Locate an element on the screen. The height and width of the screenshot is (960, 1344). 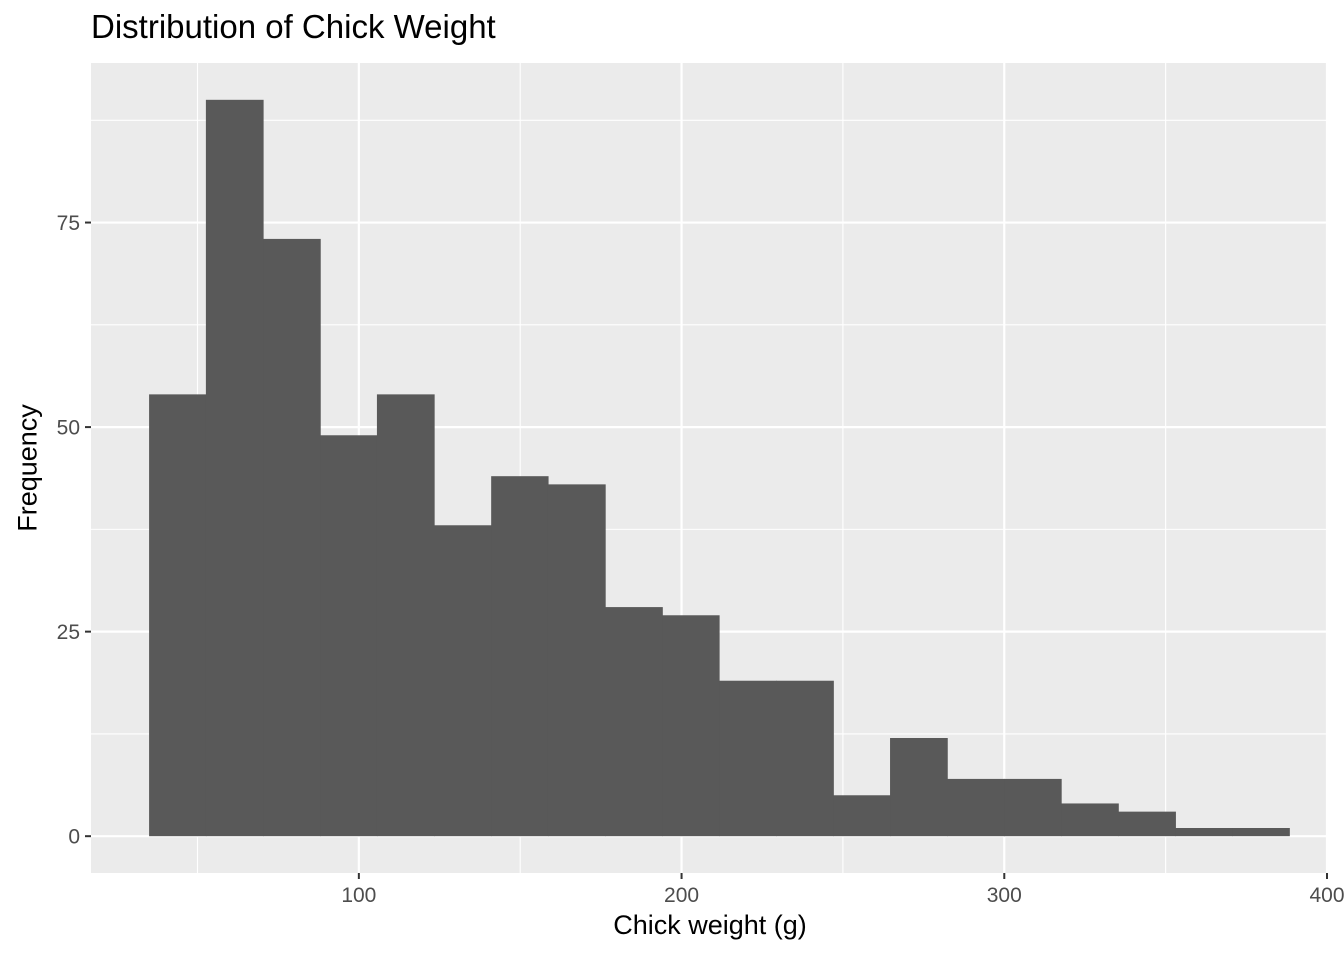
y-tick-label: 25 is located at coordinates (68, 632).